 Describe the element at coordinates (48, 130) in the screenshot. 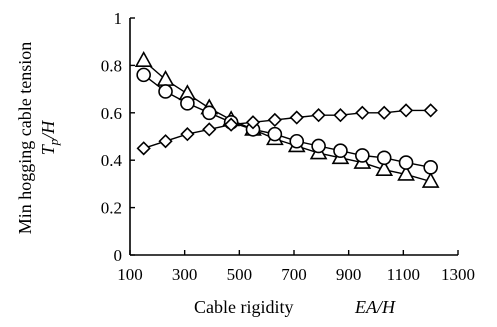

I see `y-axis-math-rest: /H` at that location.